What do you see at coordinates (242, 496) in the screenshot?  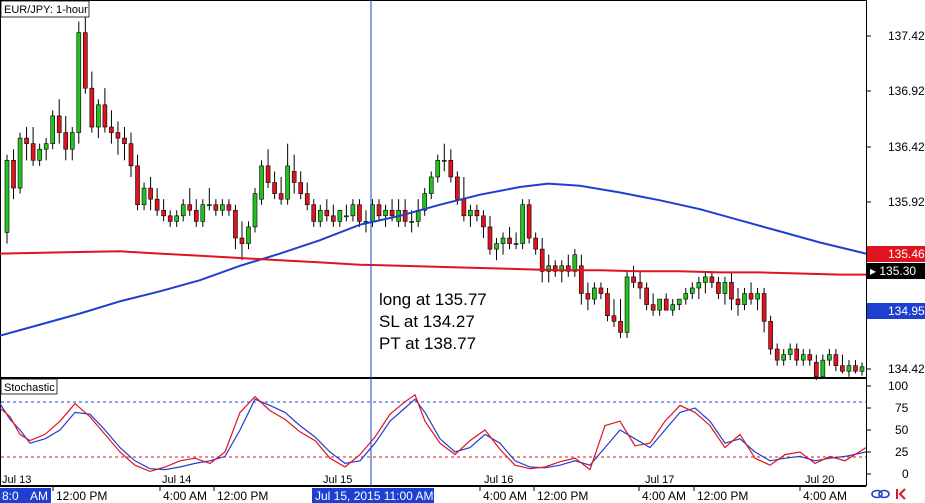 I see `time-label: 12:00 PM` at bounding box center [242, 496].